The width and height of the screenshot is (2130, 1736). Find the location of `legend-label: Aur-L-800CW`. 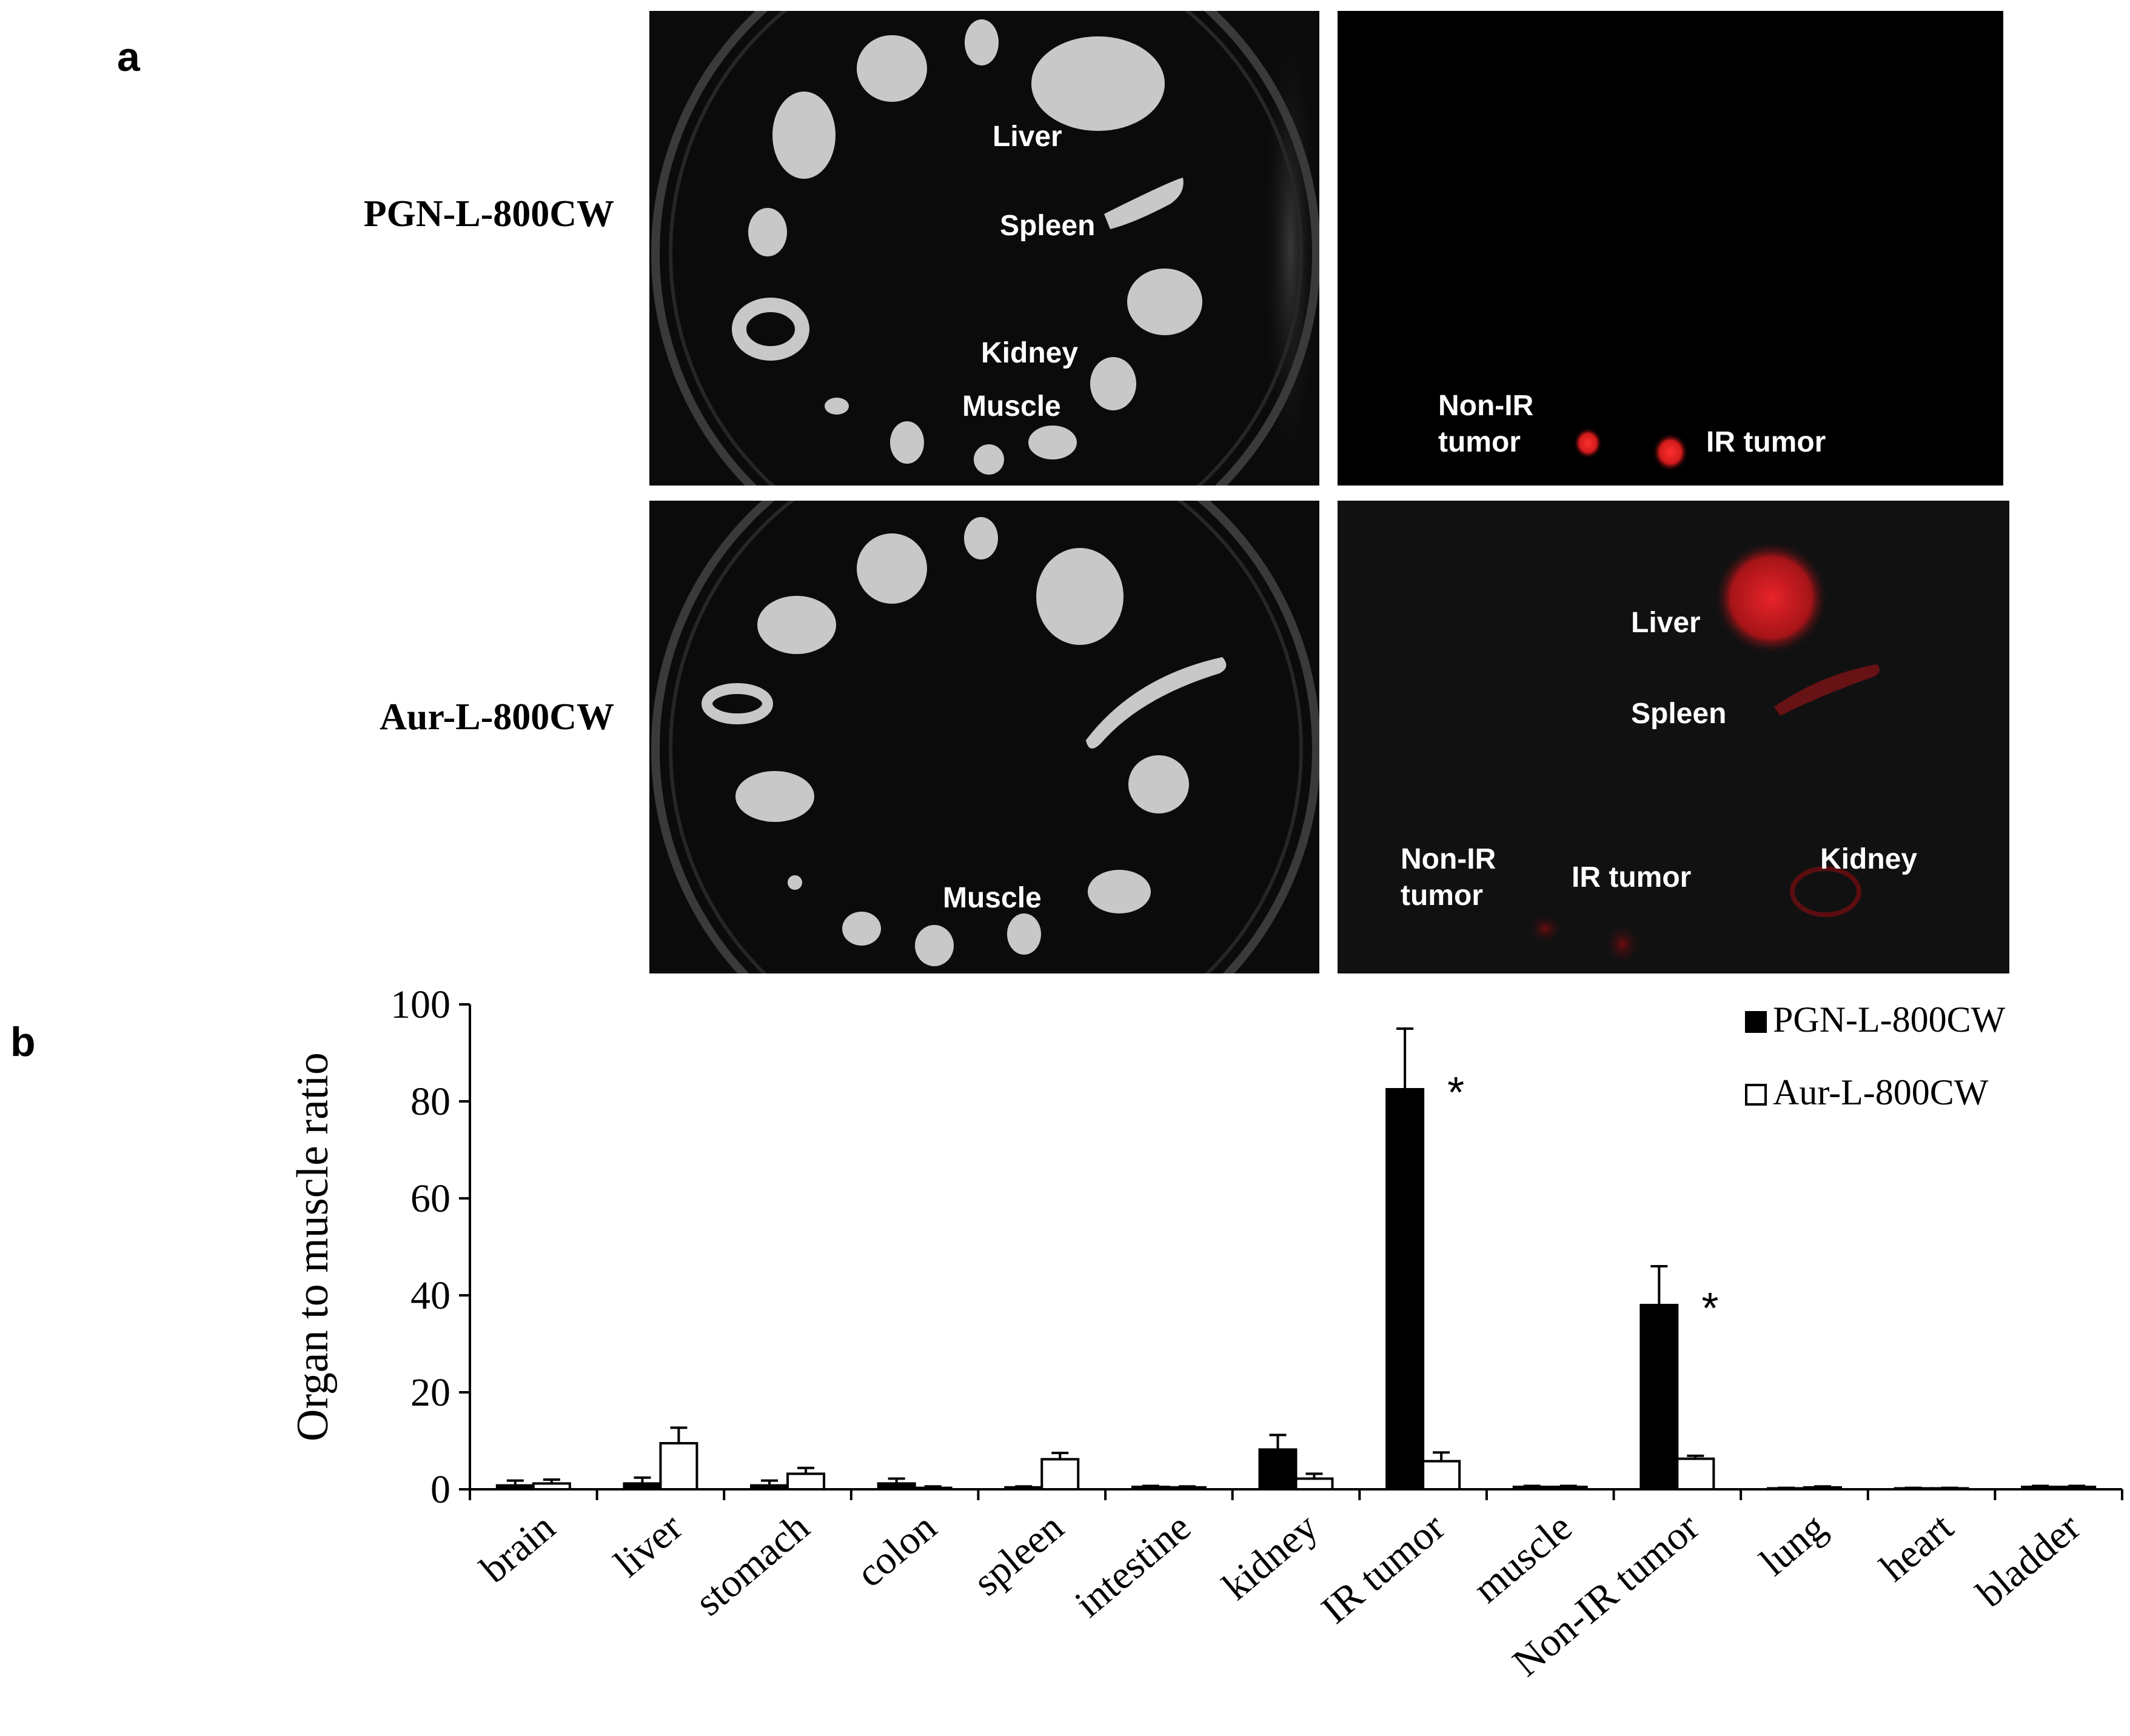

legend-label: Aur-L-800CW is located at coordinates (1881, 1092).